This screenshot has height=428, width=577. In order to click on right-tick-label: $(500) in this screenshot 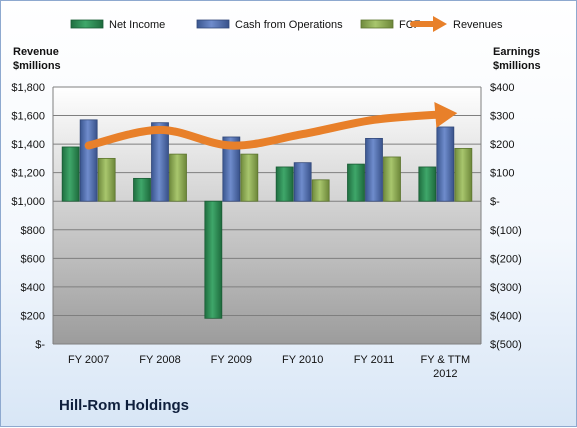, I will do `click(506, 345)`.